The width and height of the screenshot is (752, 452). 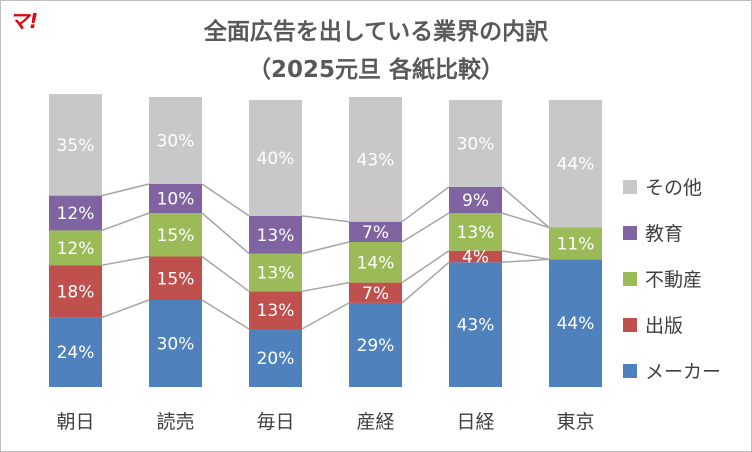 I want to click on data-label-1-1: 24%, so click(x=76, y=353).